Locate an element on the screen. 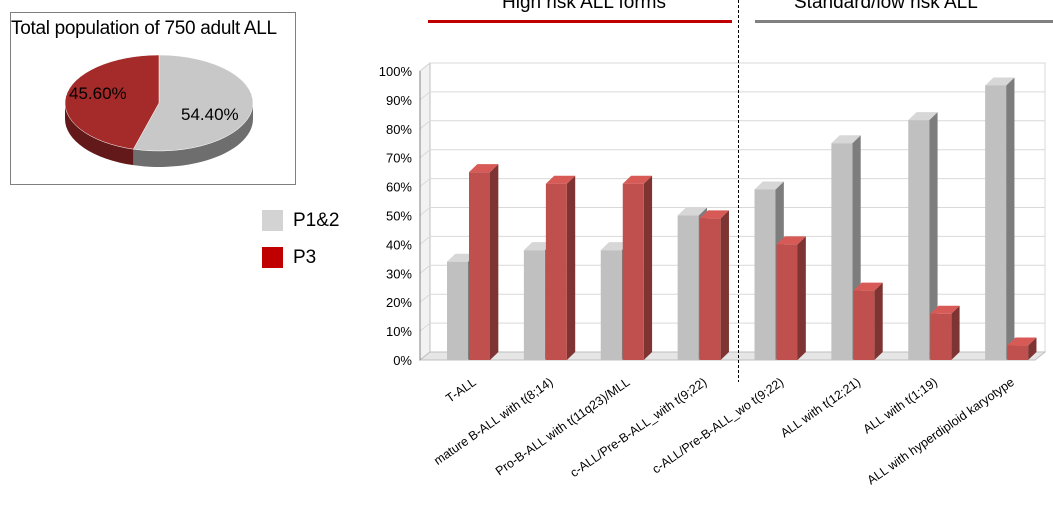  x-category-label: c-ALL/Pre-B-ALL_wo t(9;22) is located at coordinates (718, 426).